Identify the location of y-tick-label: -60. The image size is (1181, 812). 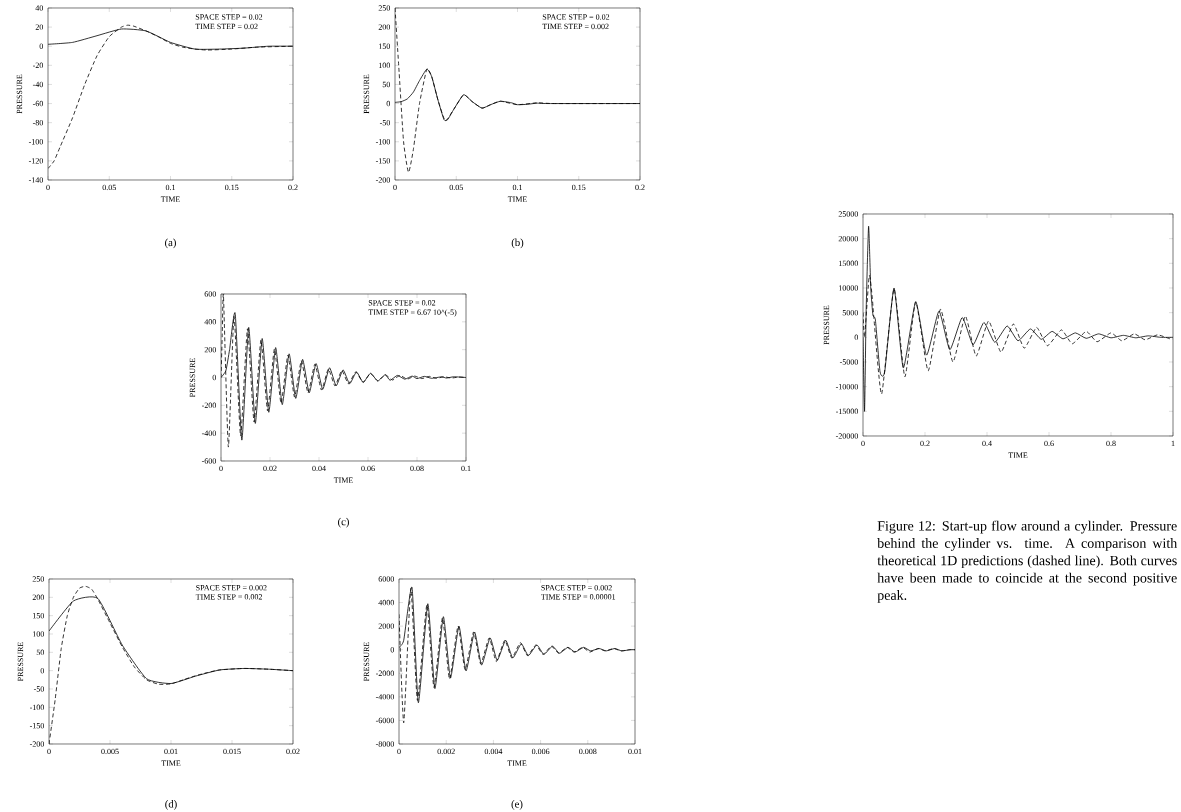
(37, 103).